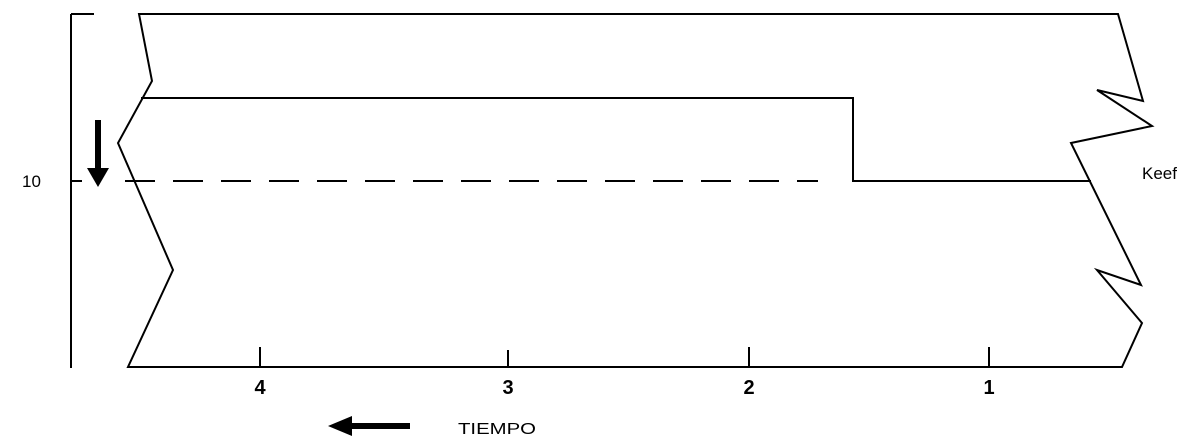 The width and height of the screenshot is (1199, 441). Describe the element at coordinates (988, 388) in the screenshot. I see `x-tick-label-1: 1` at that location.